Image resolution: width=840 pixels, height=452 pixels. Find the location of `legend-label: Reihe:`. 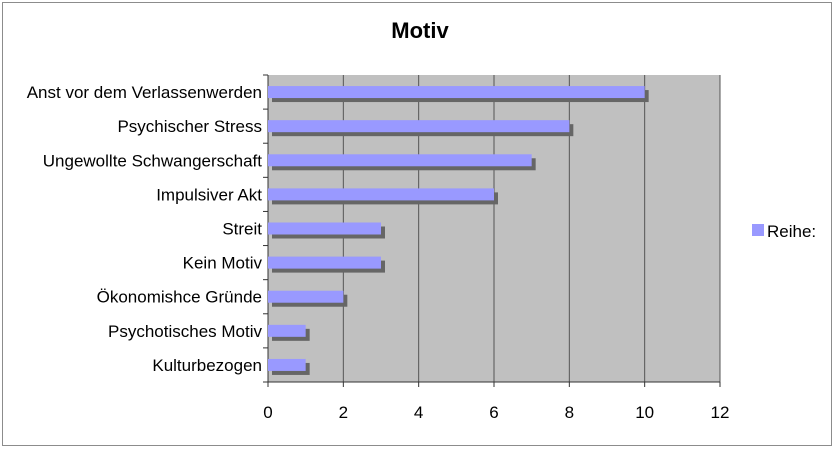

legend-label: Reihe: is located at coordinates (791, 231).